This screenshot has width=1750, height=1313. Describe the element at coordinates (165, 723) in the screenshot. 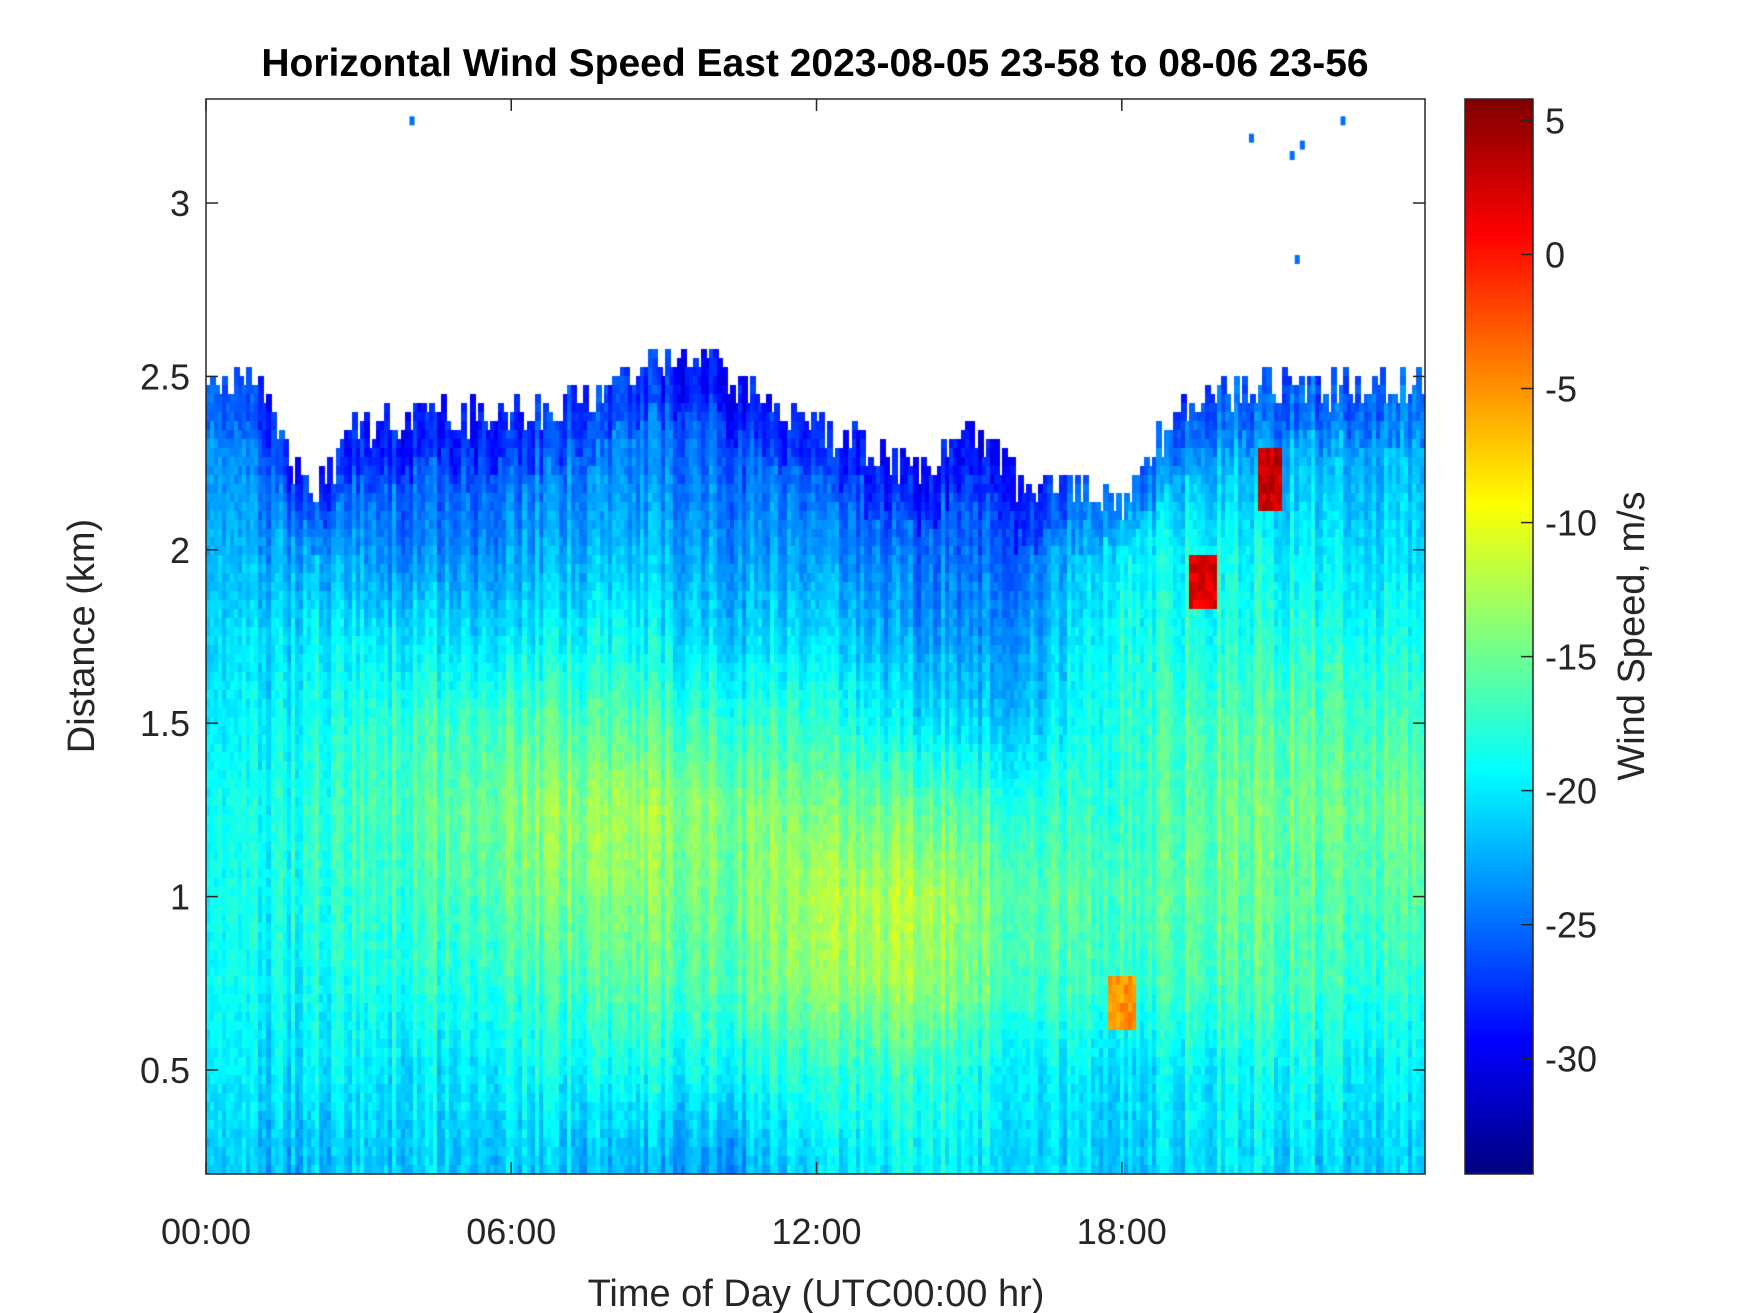

I see `y-tick-label: 1.5` at that location.